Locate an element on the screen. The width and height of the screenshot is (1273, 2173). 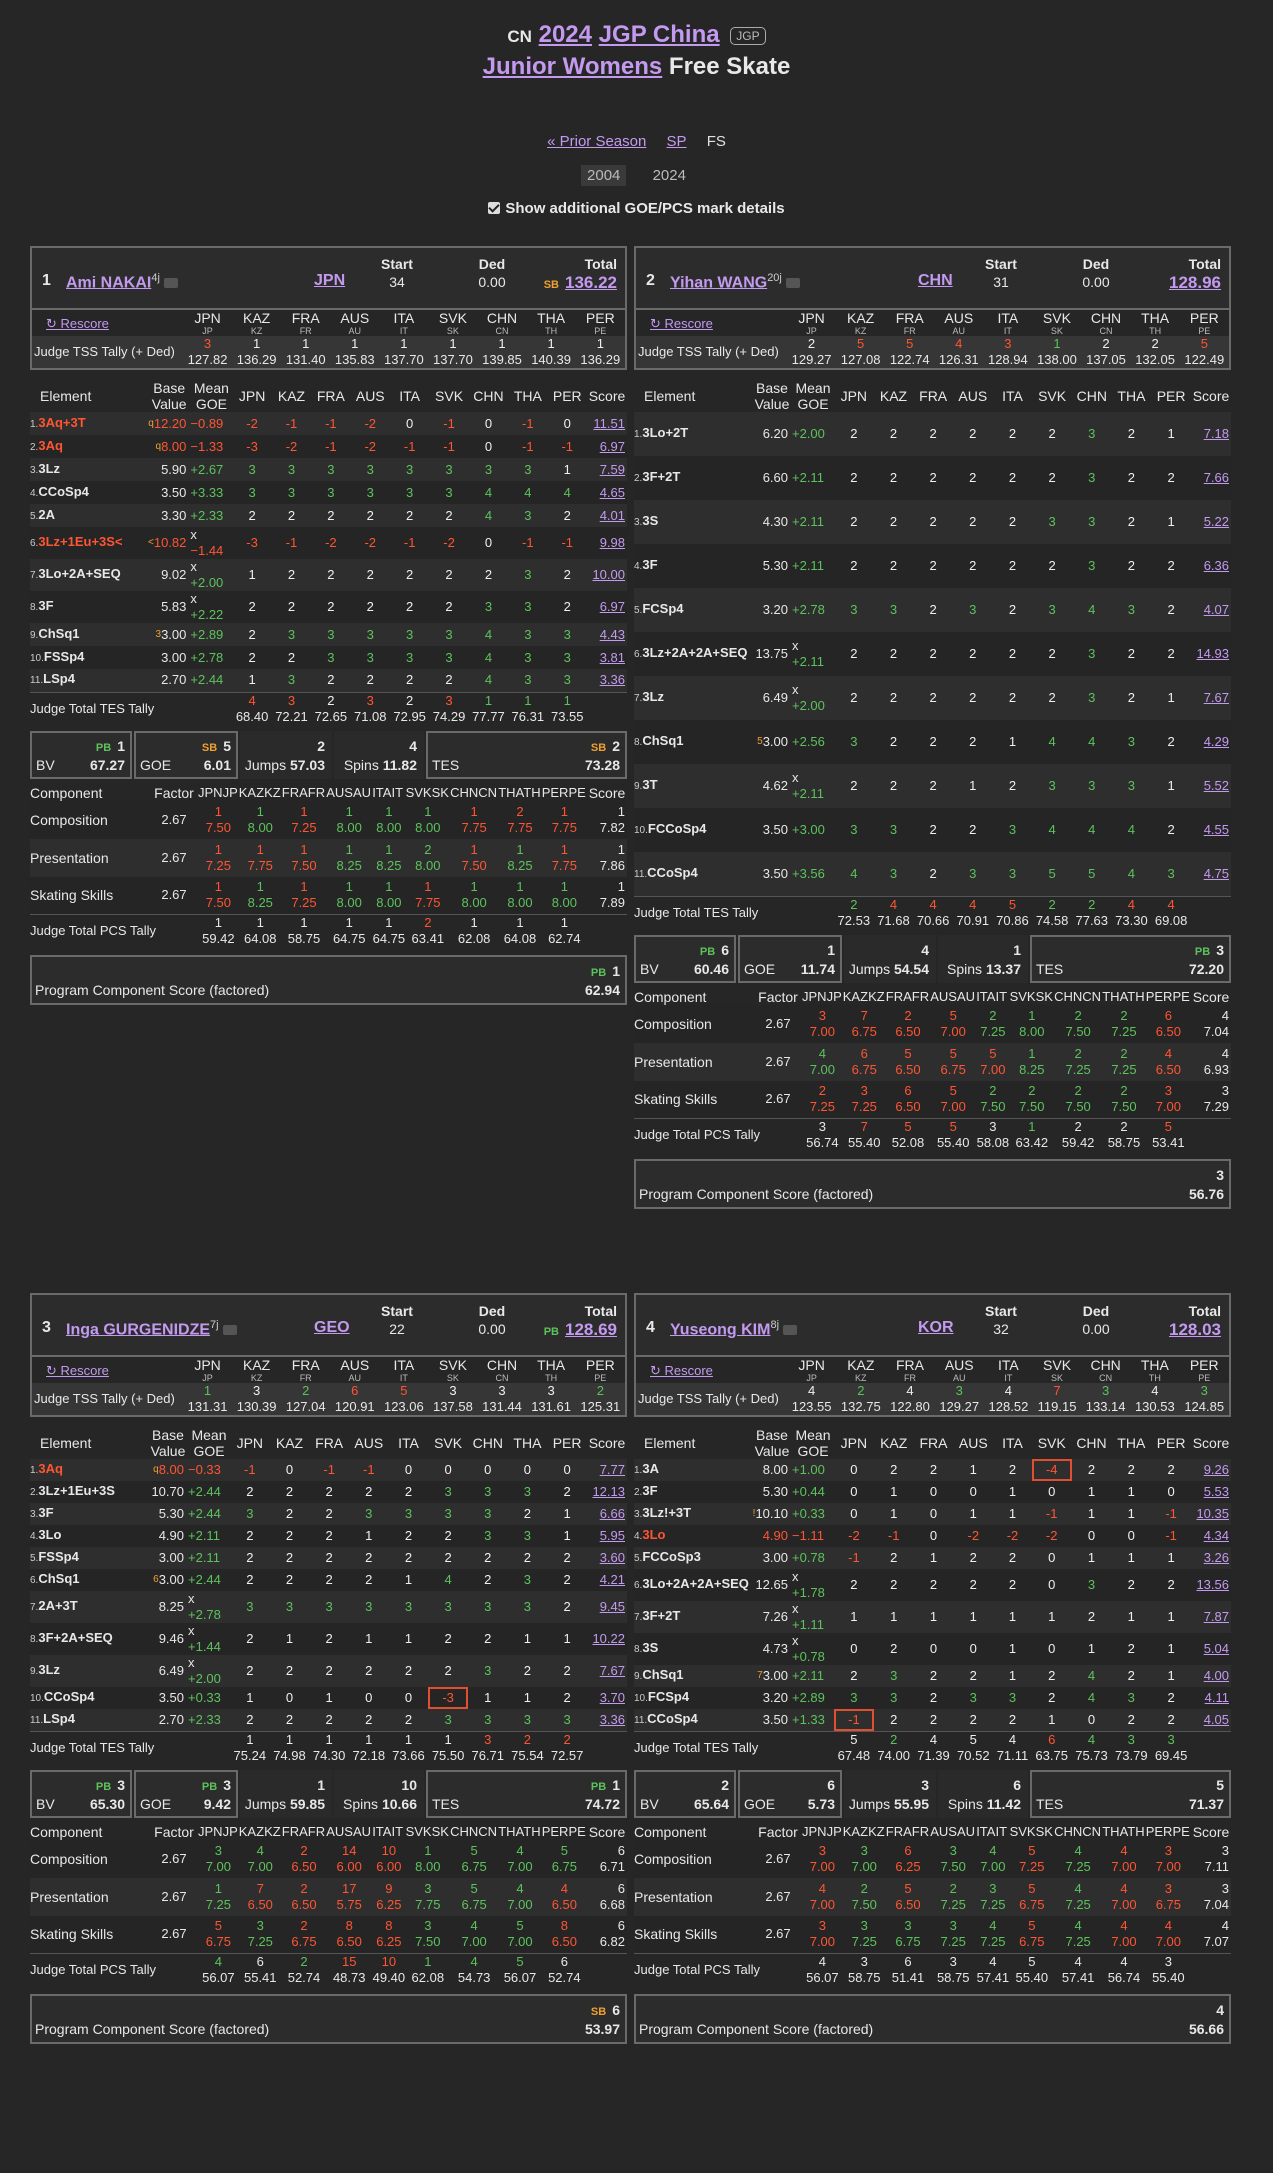
nation-link: CHN is located at coordinates (935, 280).